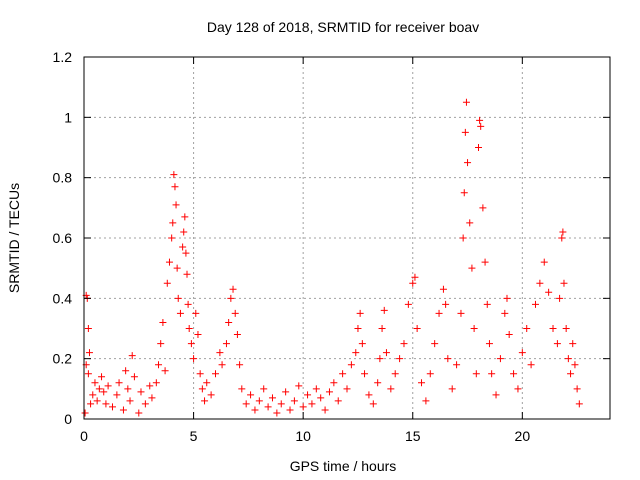 This screenshot has width=640, height=480. I want to click on y-tick-label: 1, so click(68, 117).